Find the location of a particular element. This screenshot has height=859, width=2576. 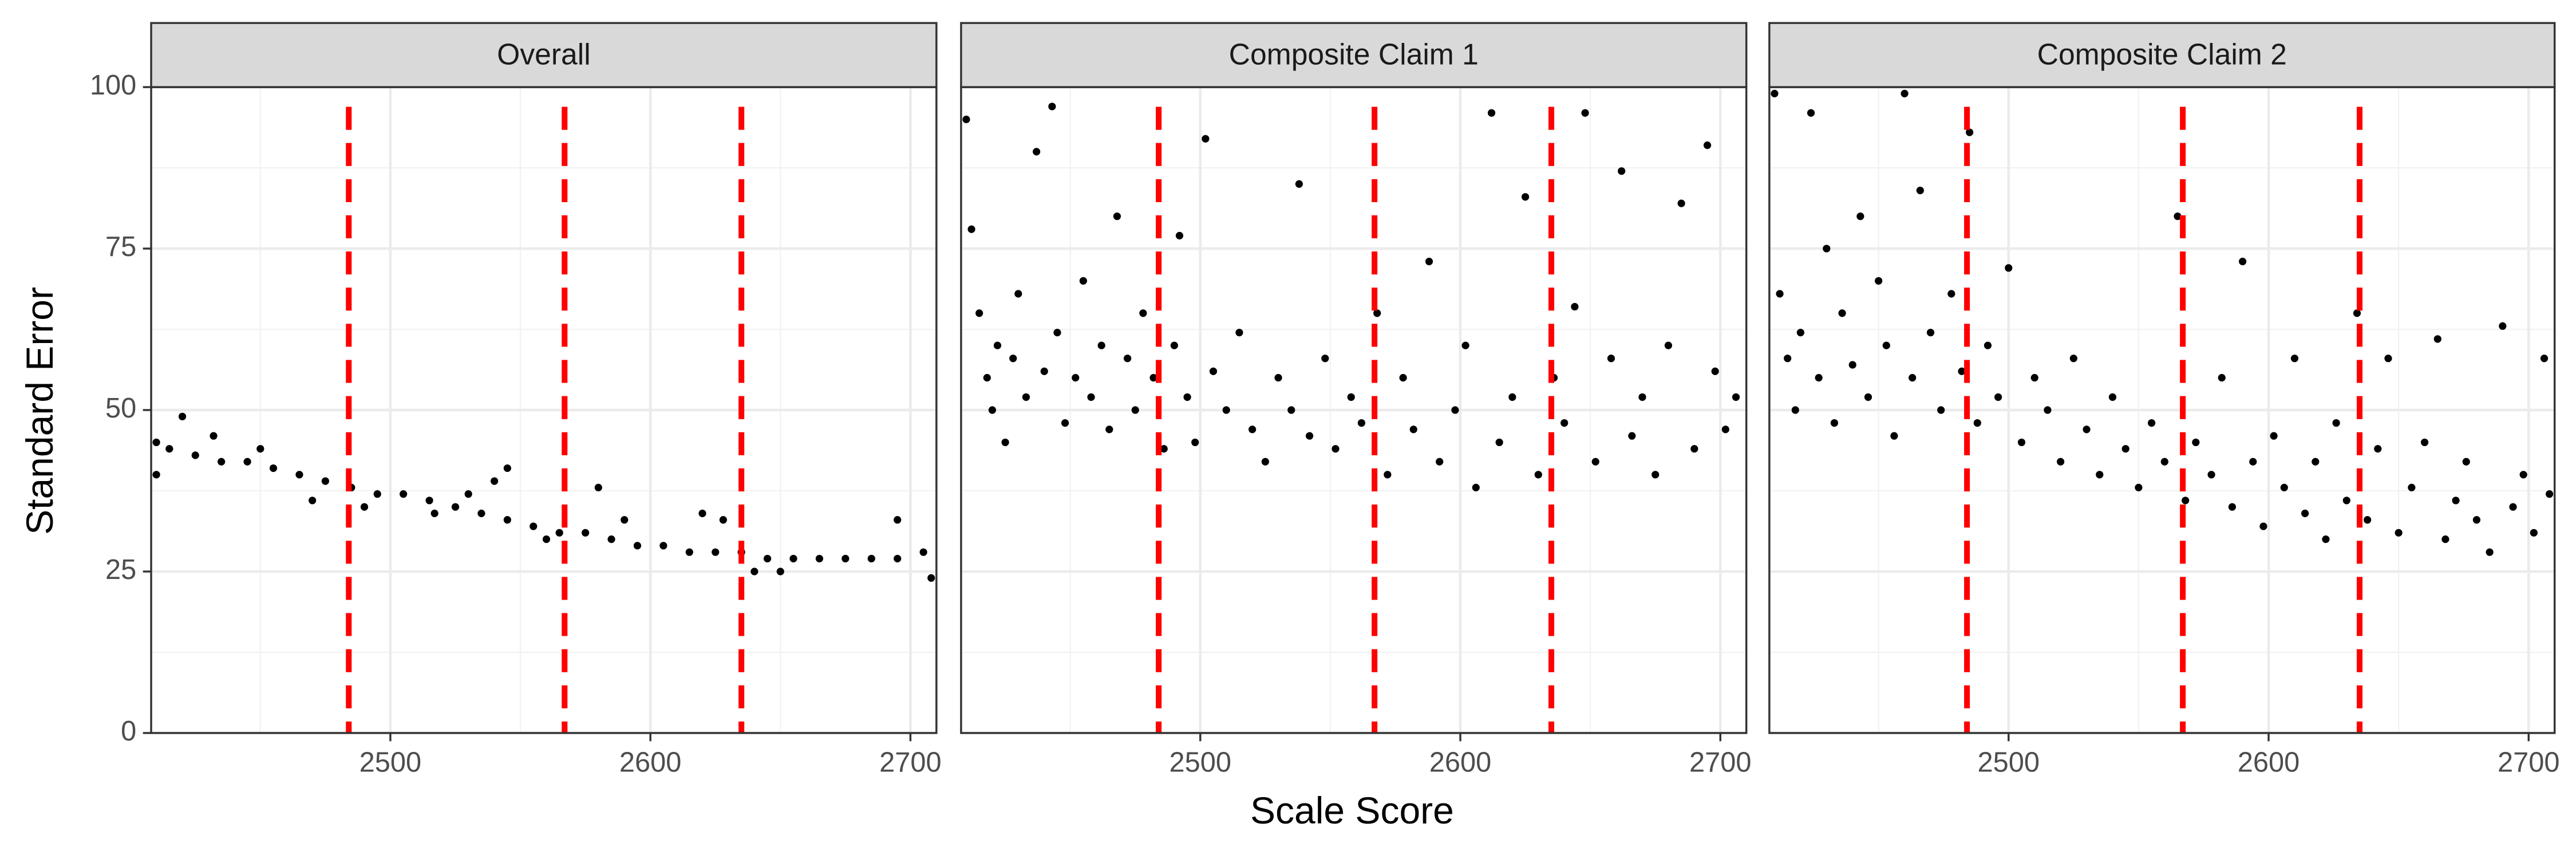

strip is located at coordinates (2162, 55).